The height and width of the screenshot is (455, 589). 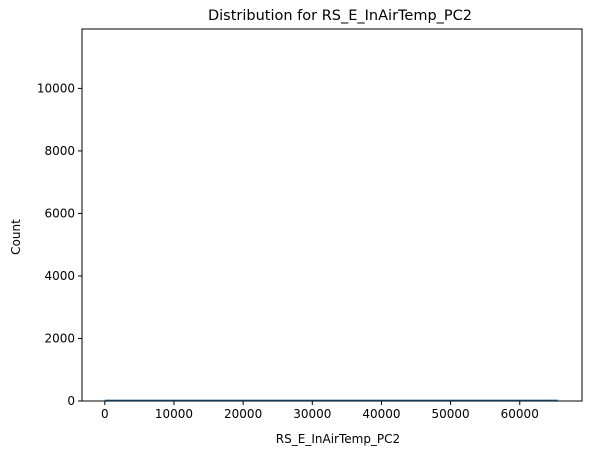 What do you see at coordinates (16, 237) in the screenshot?
I see `y-axis-label: Count` at bounding box center [16, 237].